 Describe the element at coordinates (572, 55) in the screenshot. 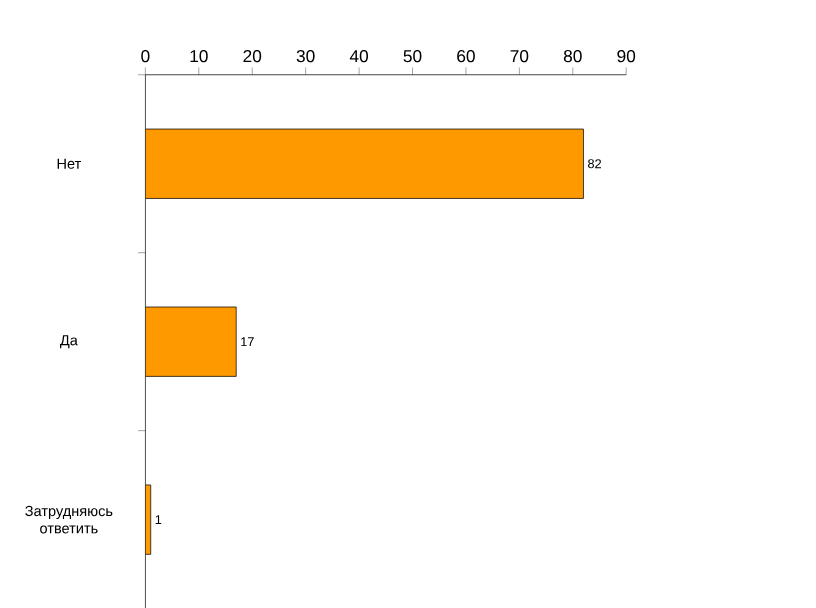

I see `x-tick-label: 80` at that location.